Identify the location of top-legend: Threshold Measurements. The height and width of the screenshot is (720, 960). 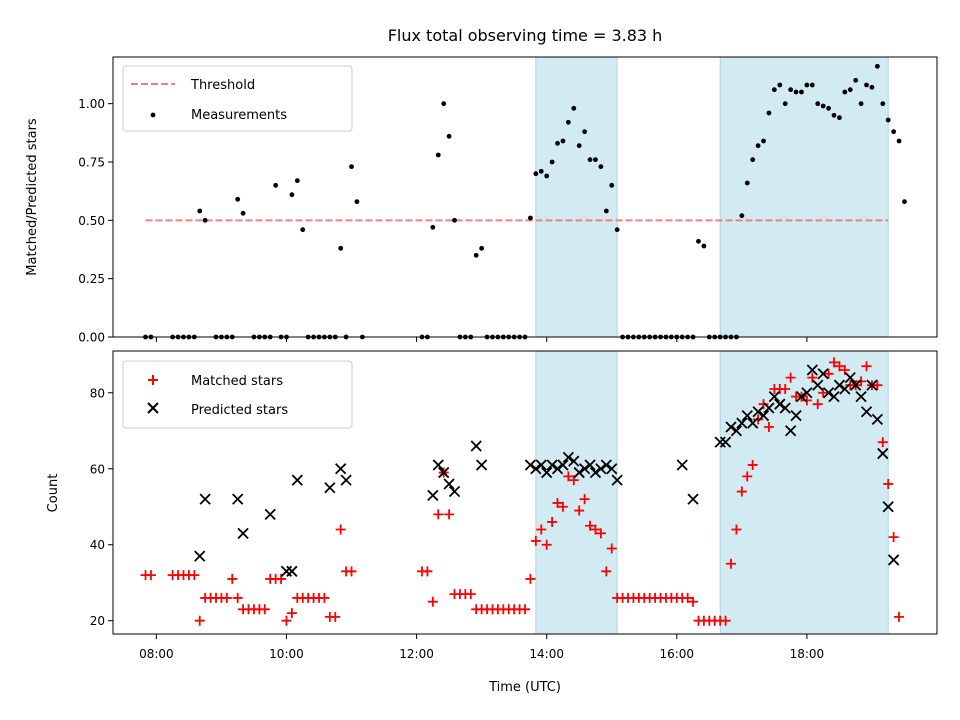
(237, 98).